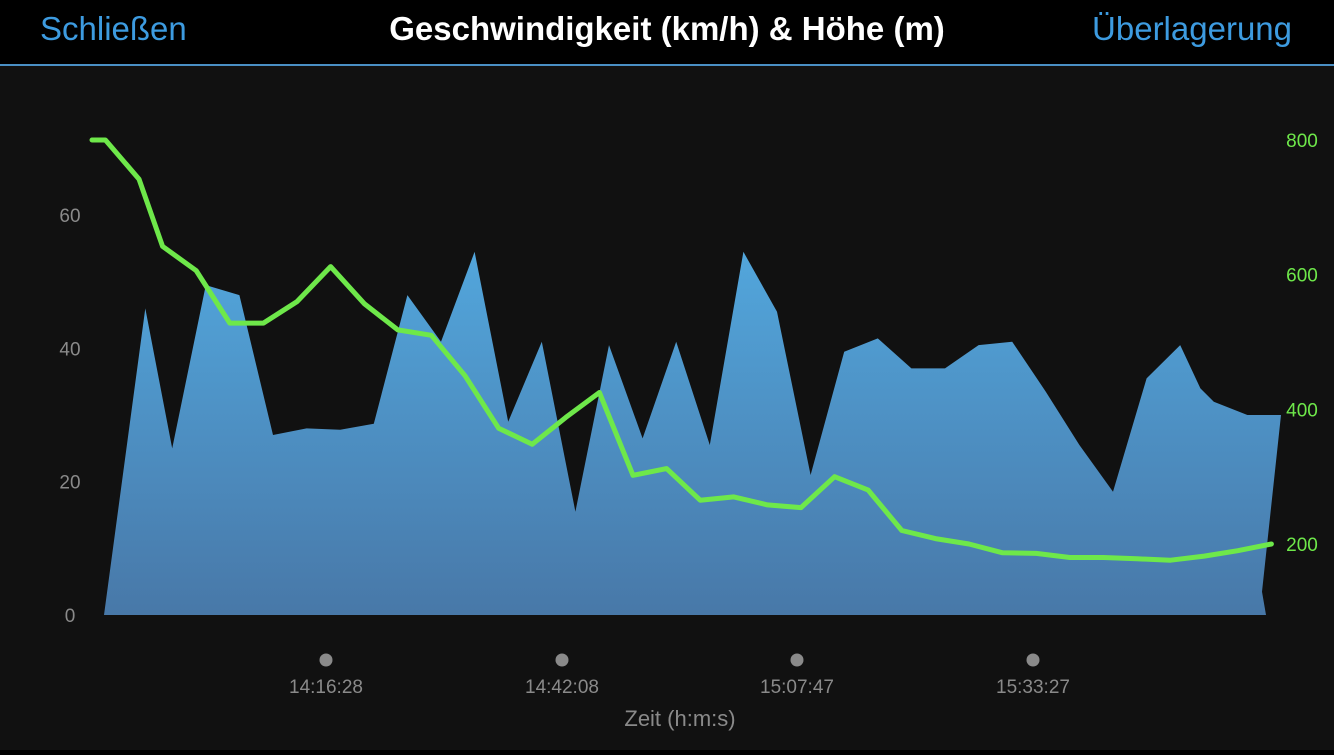 This screenshot has height=755, width=1334. What do you see at coordinates (1302, 545) in the screenshot?
I see `y-right-tick-label: 200` at bounding box center [1302, 545].